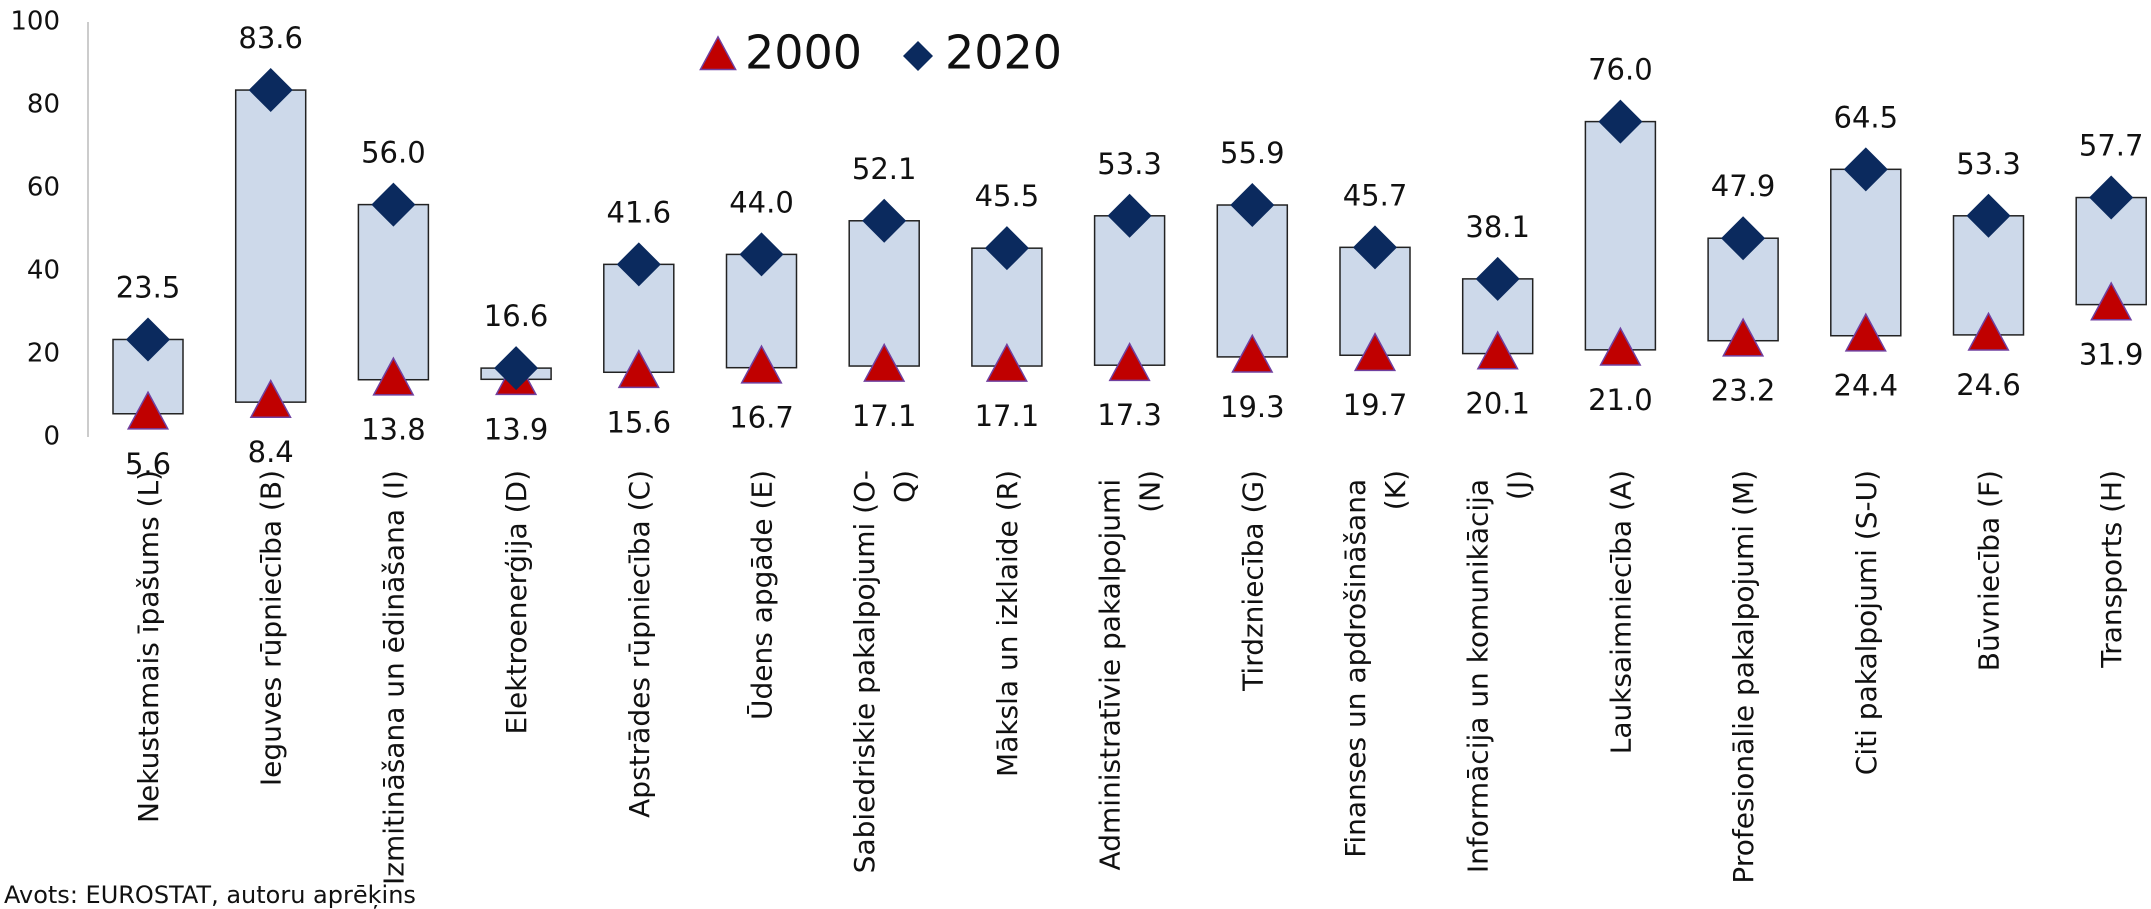  Describe the element at coordinates (43, 105) in the screenshot. I see `y-tick-label: 80` at that location.